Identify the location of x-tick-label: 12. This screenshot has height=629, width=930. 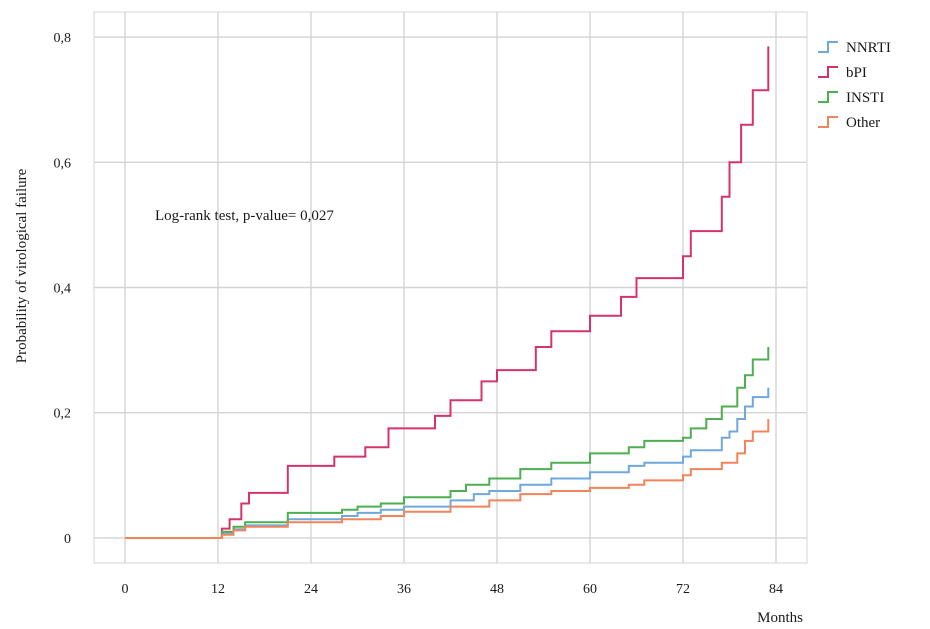
(218, 589).